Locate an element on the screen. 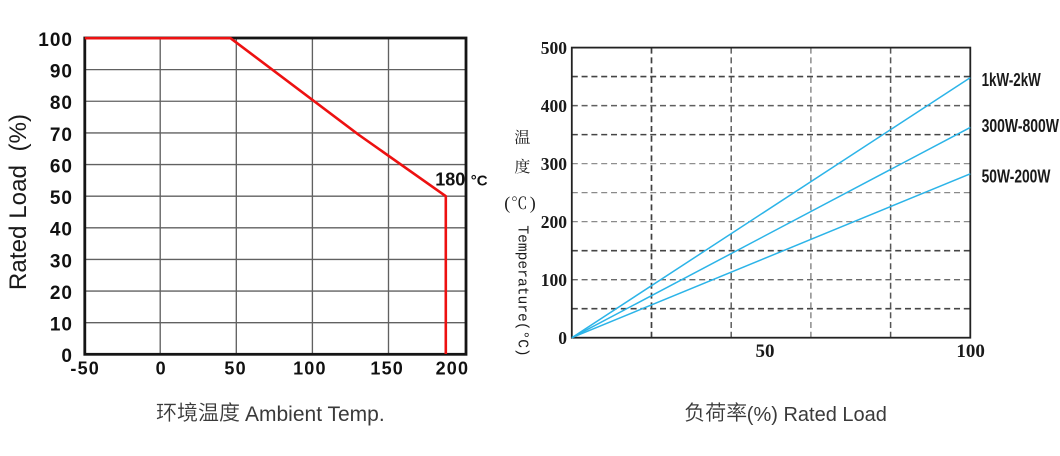  svg-text: 80 is located at coordinates (61, 103).